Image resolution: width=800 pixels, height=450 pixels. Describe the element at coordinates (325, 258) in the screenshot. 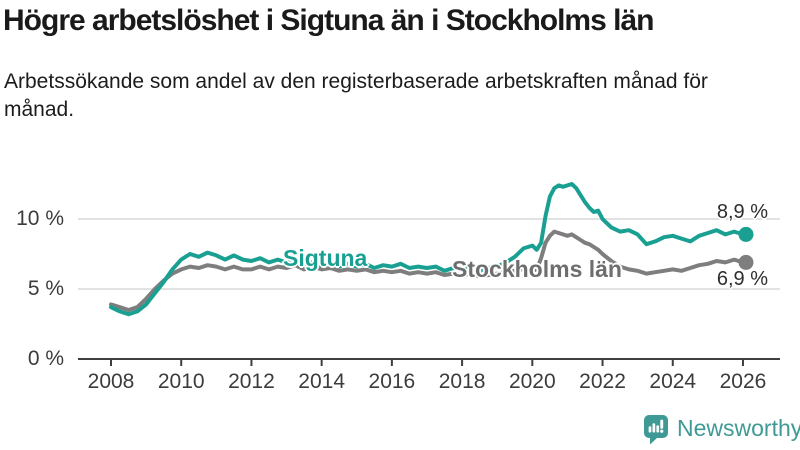

I see `series-label-sigtuna: Sigtuna` at that location.